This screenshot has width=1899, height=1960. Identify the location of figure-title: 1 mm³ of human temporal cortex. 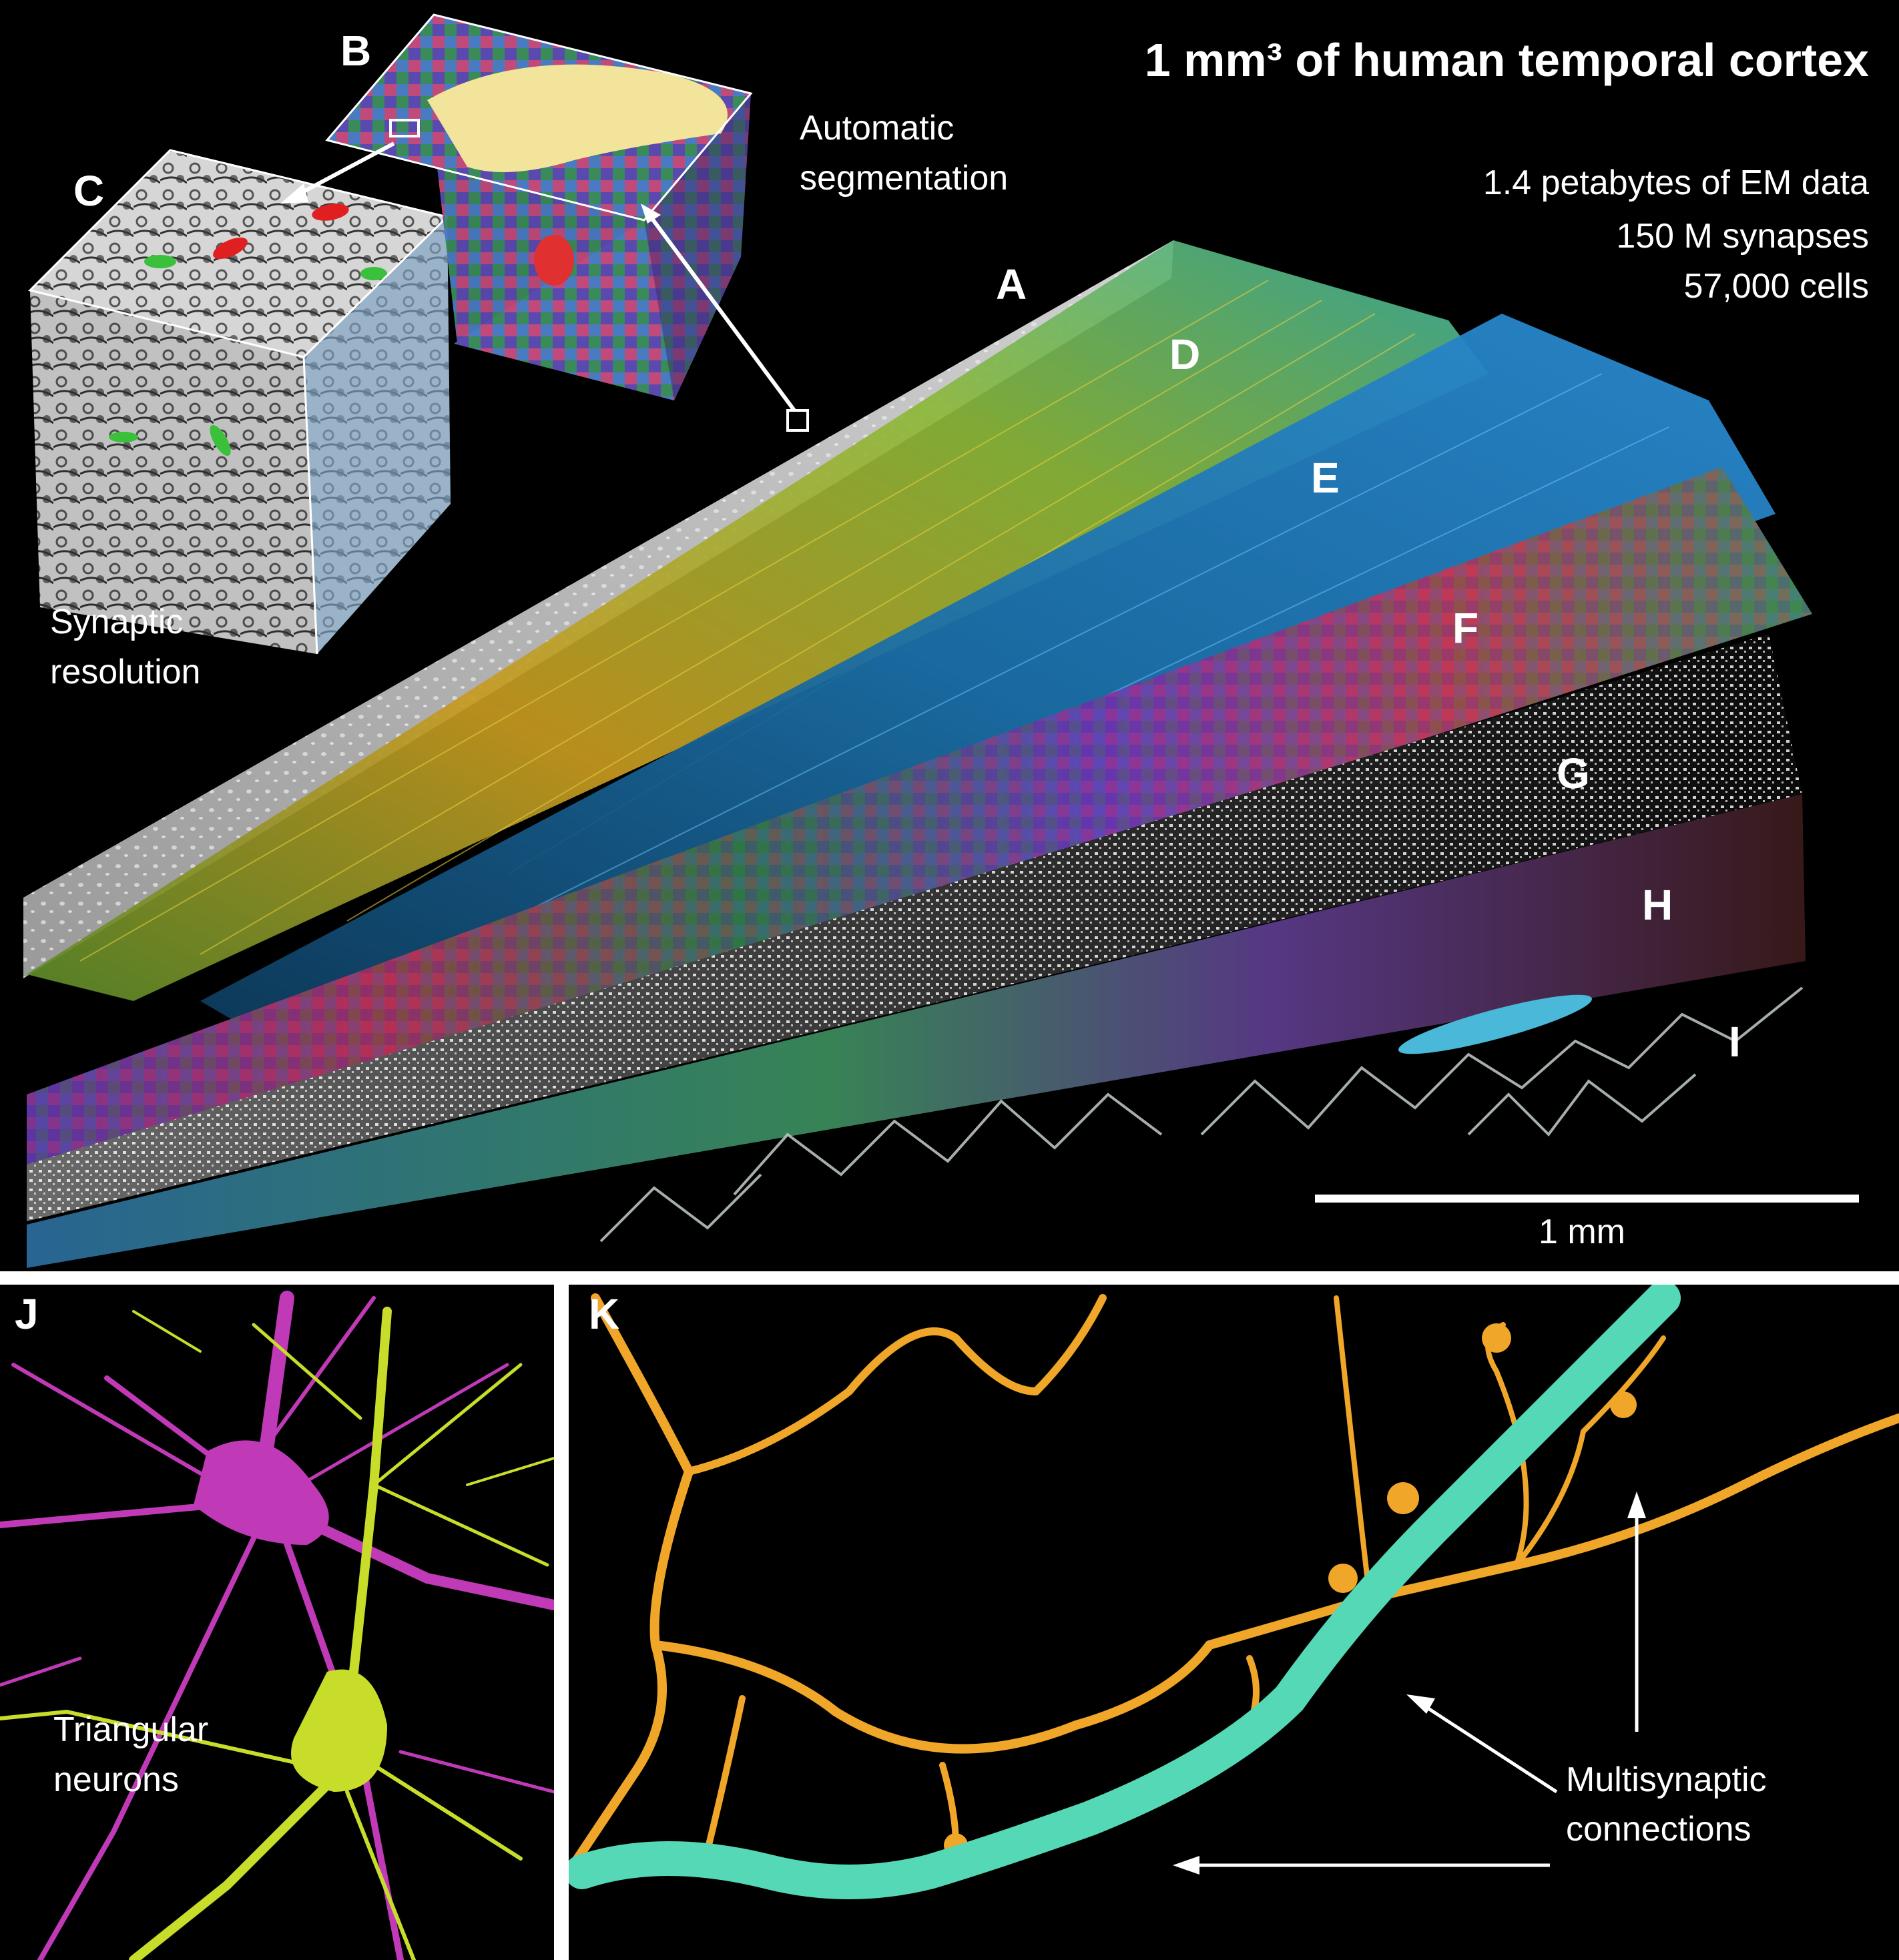
(1506, 60).